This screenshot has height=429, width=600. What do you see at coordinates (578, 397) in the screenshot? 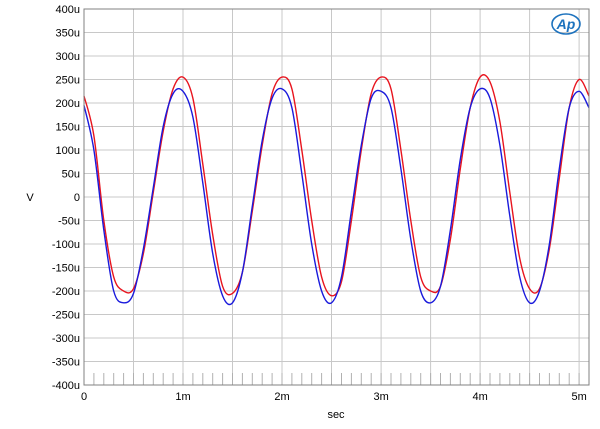
I see `x-tick-label: 5m` at bounding box center [578, 397].